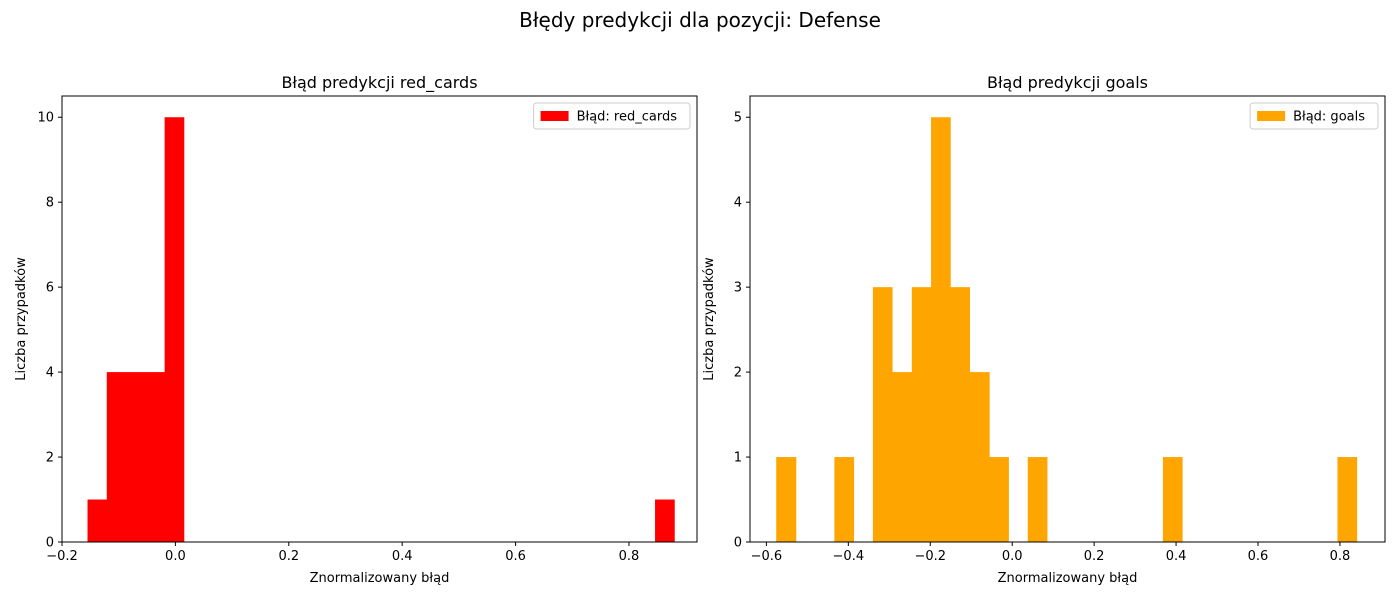 This screenshot has width=1400, height=600. I want to click on y-tick-label: 5, so click(738, 118).